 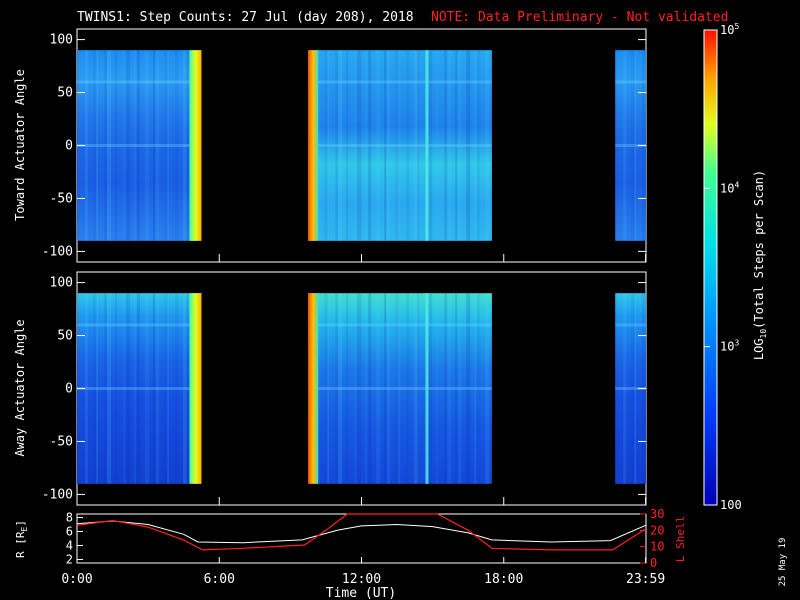 What do you see at coordinates (760, 265) in the screenshot?
I see `colorbar-label: LOG10(Total Steps per Scan)` at bounding box center [760, 265].